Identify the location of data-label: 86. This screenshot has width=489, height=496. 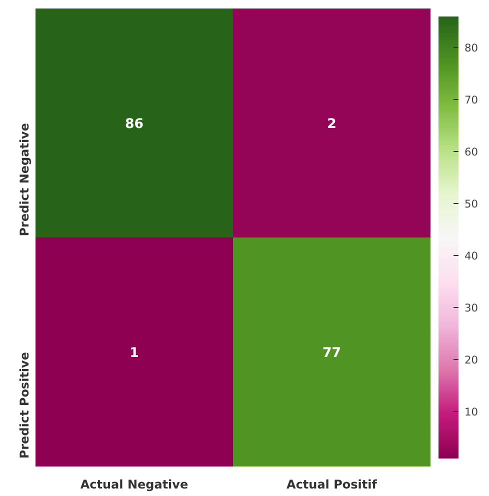
(134, 124).